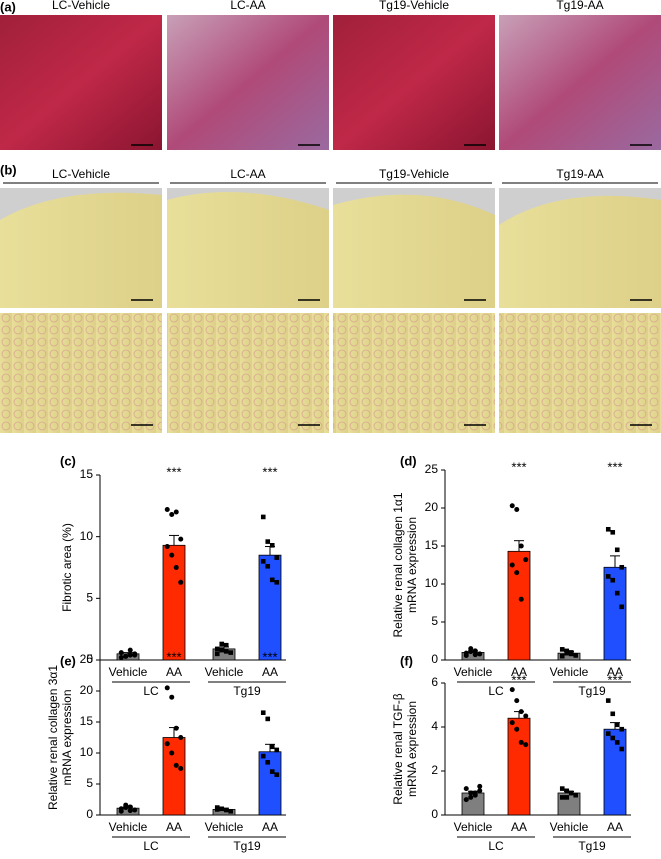 This screenshot has height=859, width=661. I want to click on y-axis-label: Relative renal collagen 3α1, so click(53, 737).